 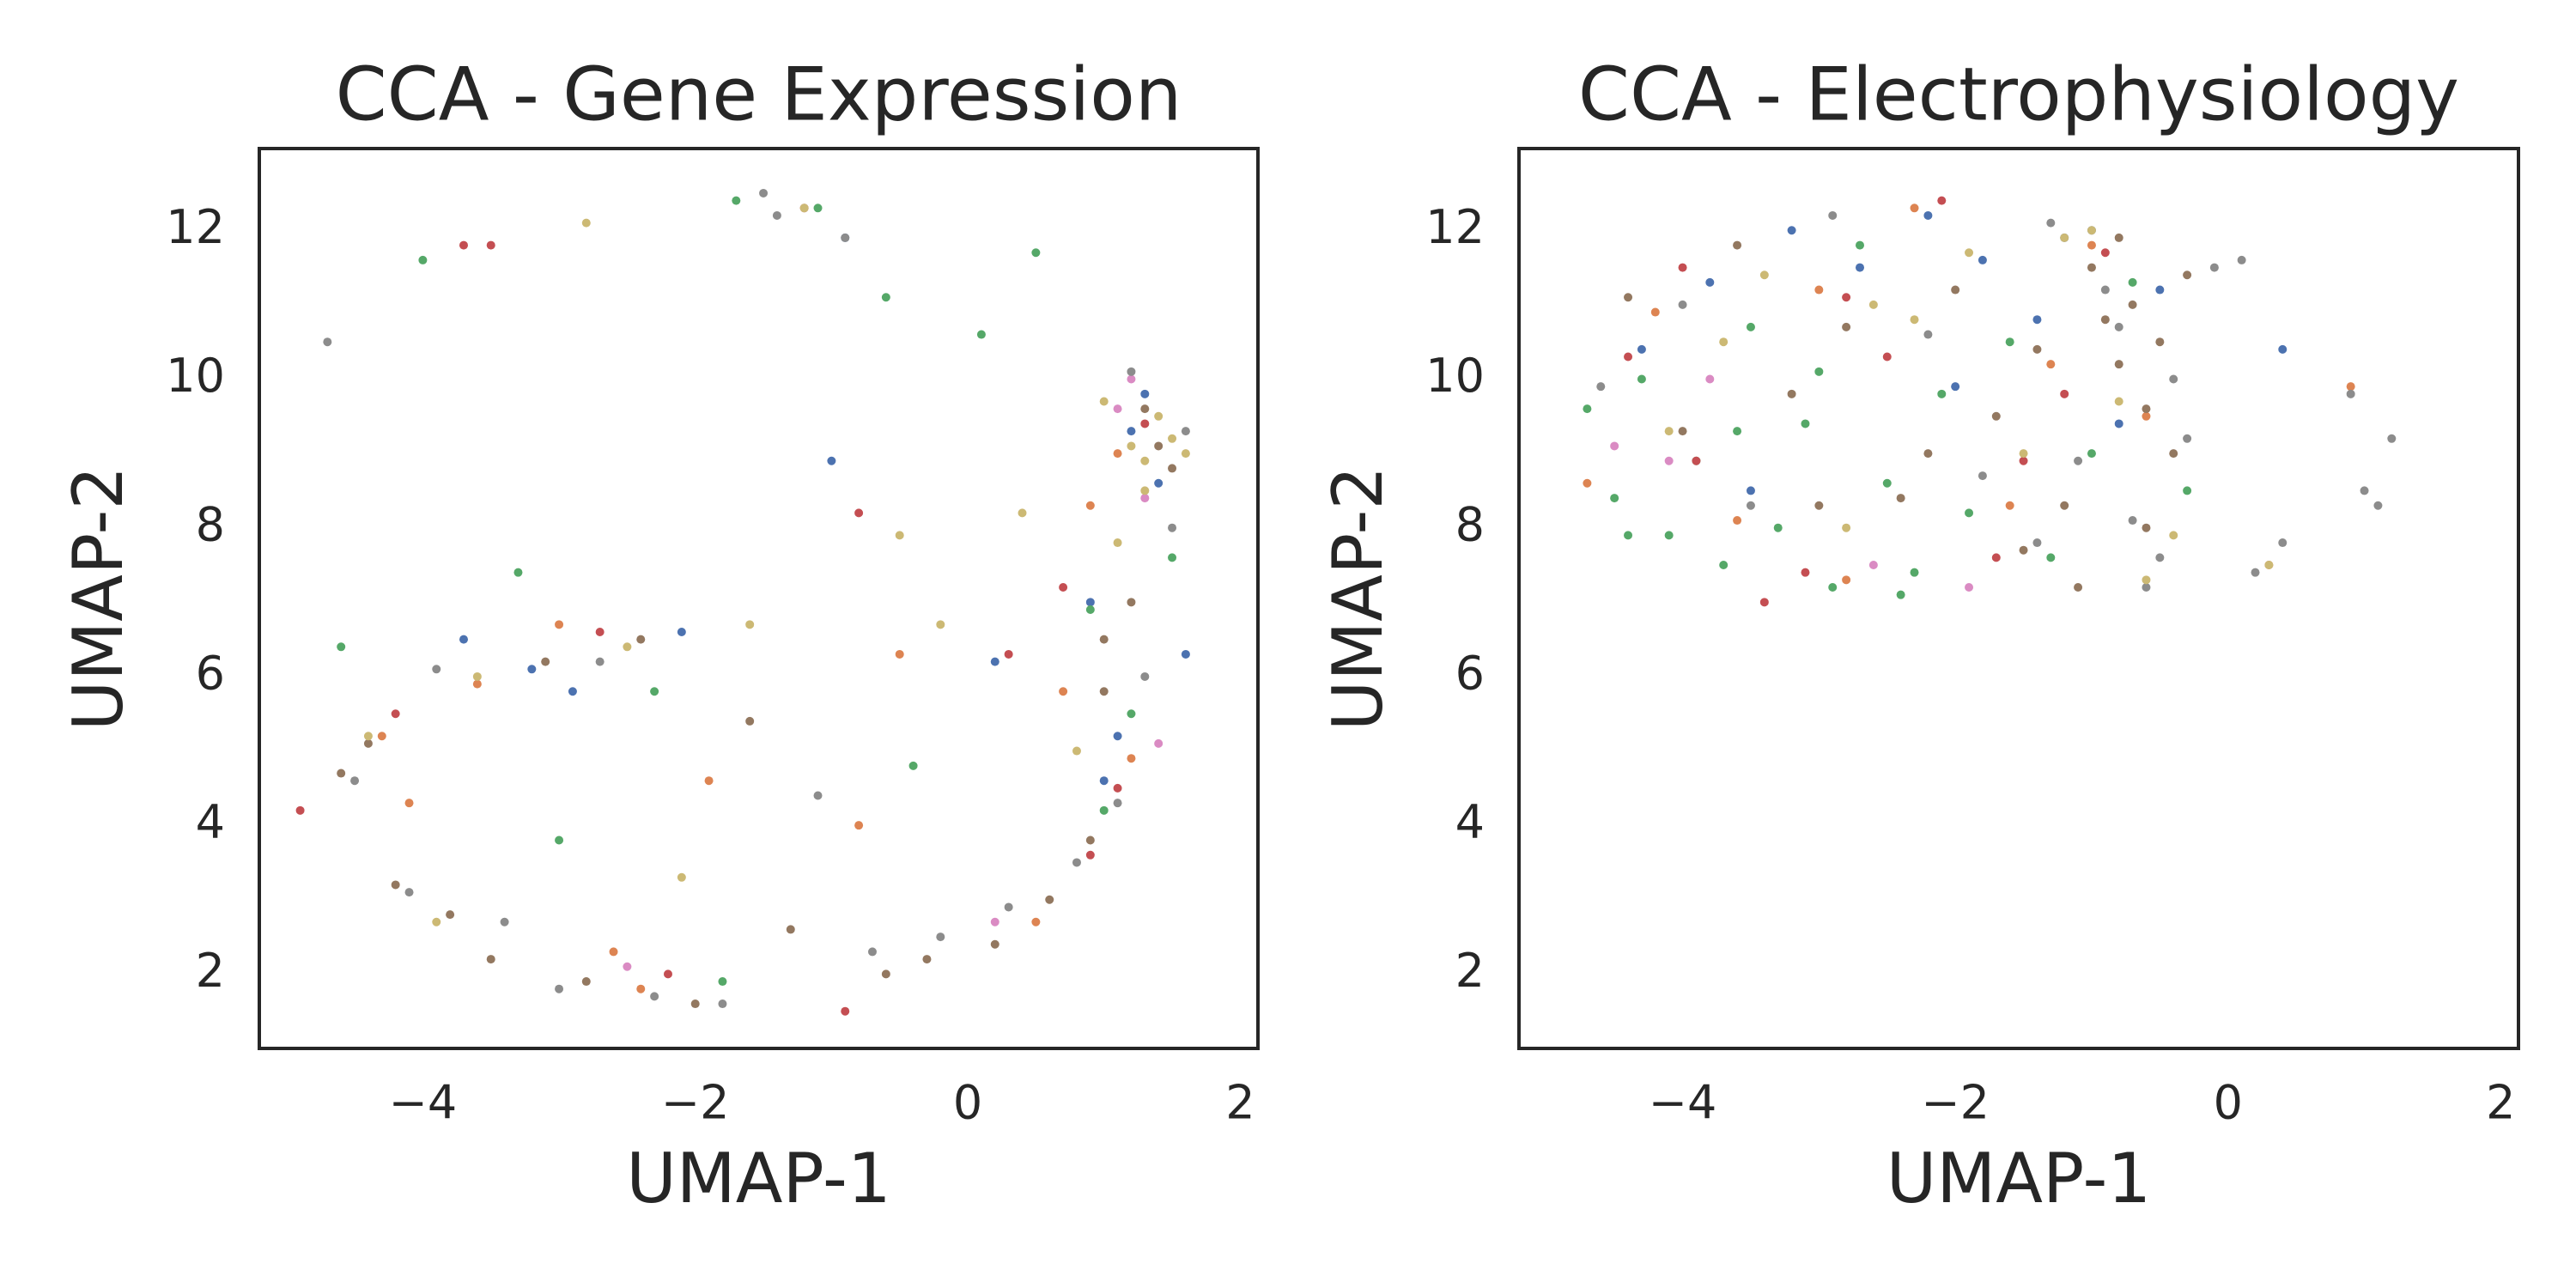 What do you see at coordinates (196, 376) in the screenshot?
I see `y-tick-label: 10` at bounding box center [196, 376].